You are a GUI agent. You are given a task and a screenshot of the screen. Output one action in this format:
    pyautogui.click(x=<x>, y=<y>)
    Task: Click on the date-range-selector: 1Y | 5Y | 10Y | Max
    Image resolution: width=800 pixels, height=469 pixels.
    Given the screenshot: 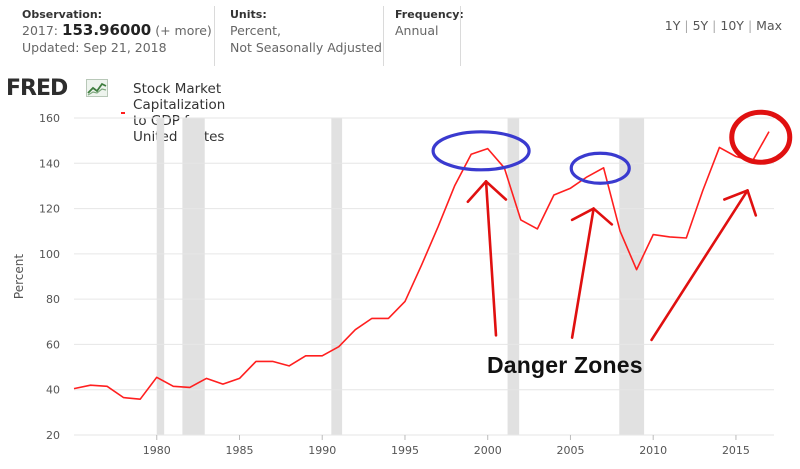 What is the action you would take?
    pyautogui.click(x=723, y=25)
    